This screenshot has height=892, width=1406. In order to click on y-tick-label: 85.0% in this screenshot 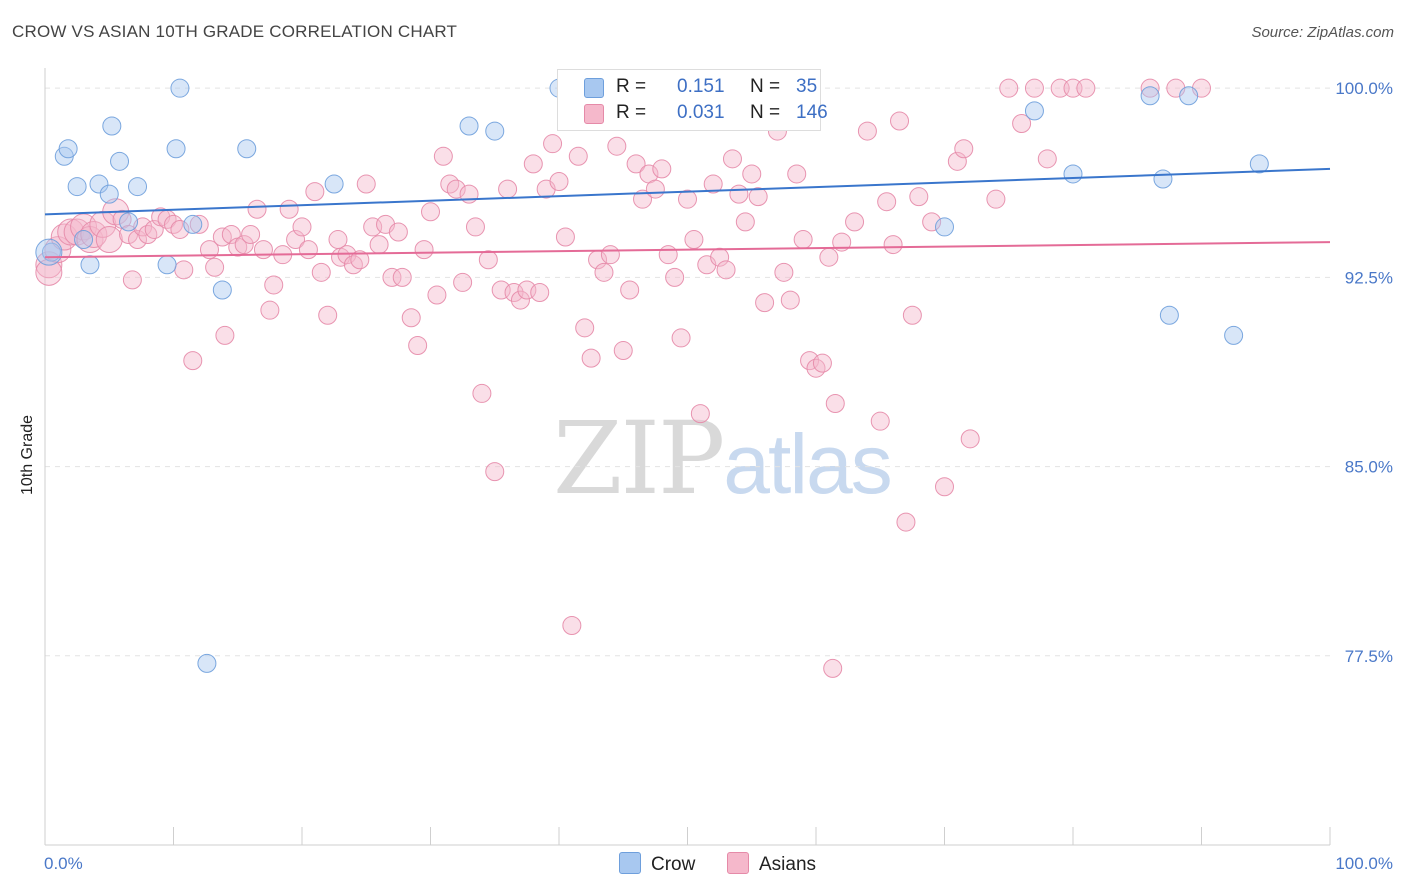, I will do `click(1369, 467)`.